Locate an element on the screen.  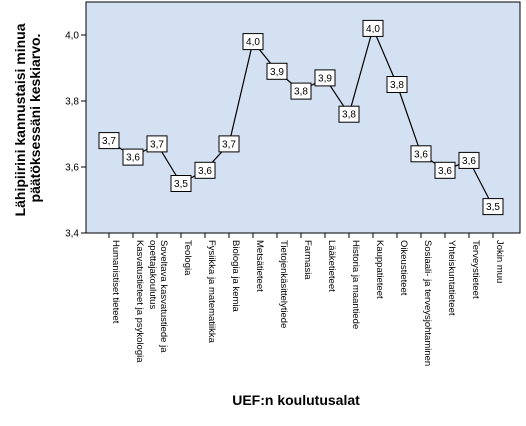
x-tick-label: Kauppatieteet is located at coordinates (379, 269).